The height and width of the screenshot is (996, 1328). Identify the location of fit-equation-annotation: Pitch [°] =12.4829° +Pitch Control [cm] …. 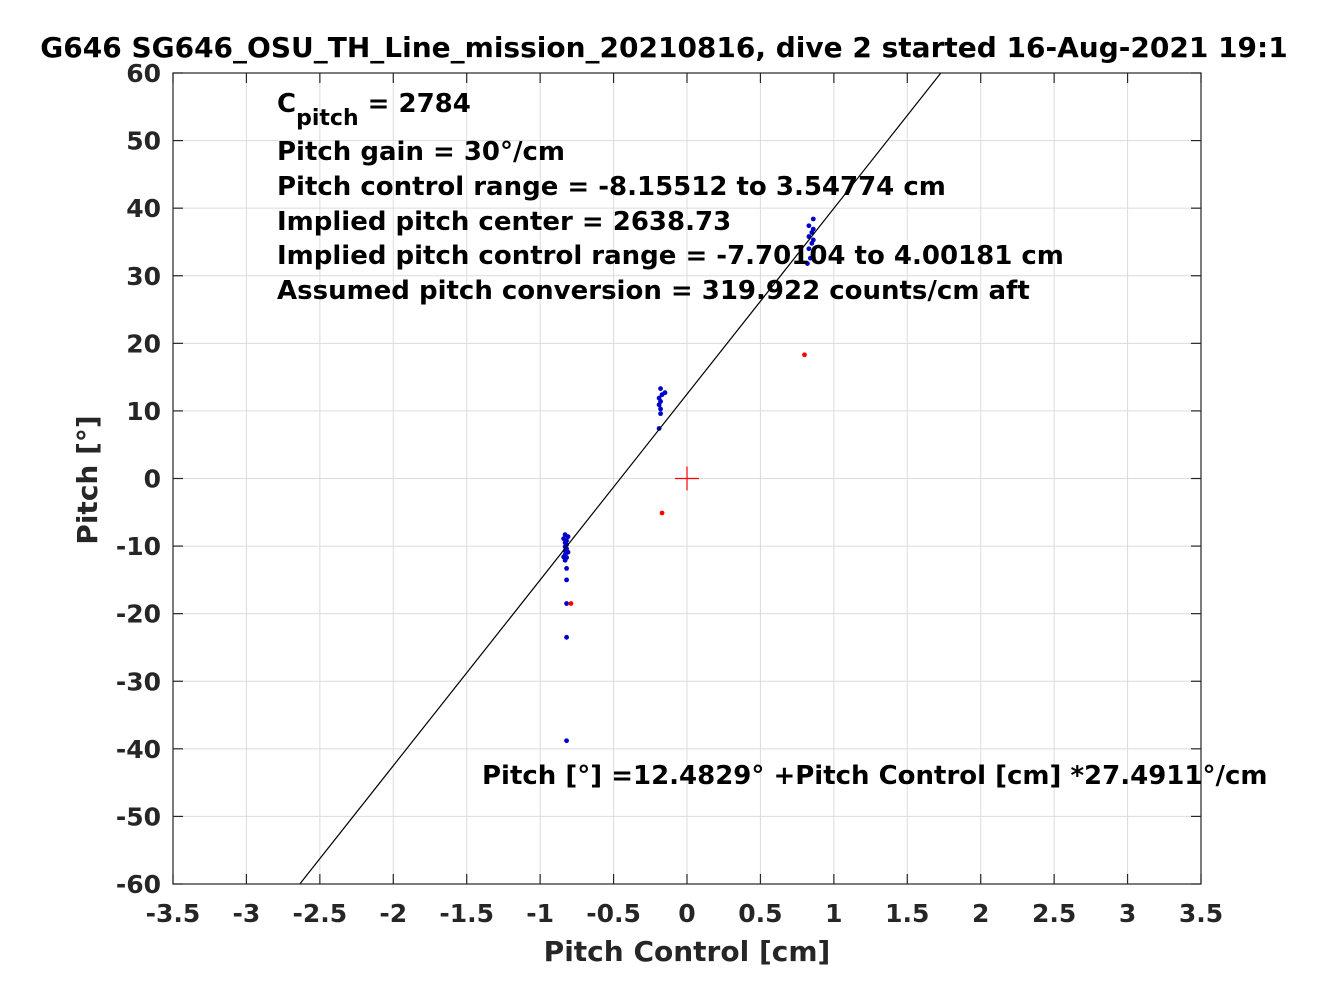
(874, 776).